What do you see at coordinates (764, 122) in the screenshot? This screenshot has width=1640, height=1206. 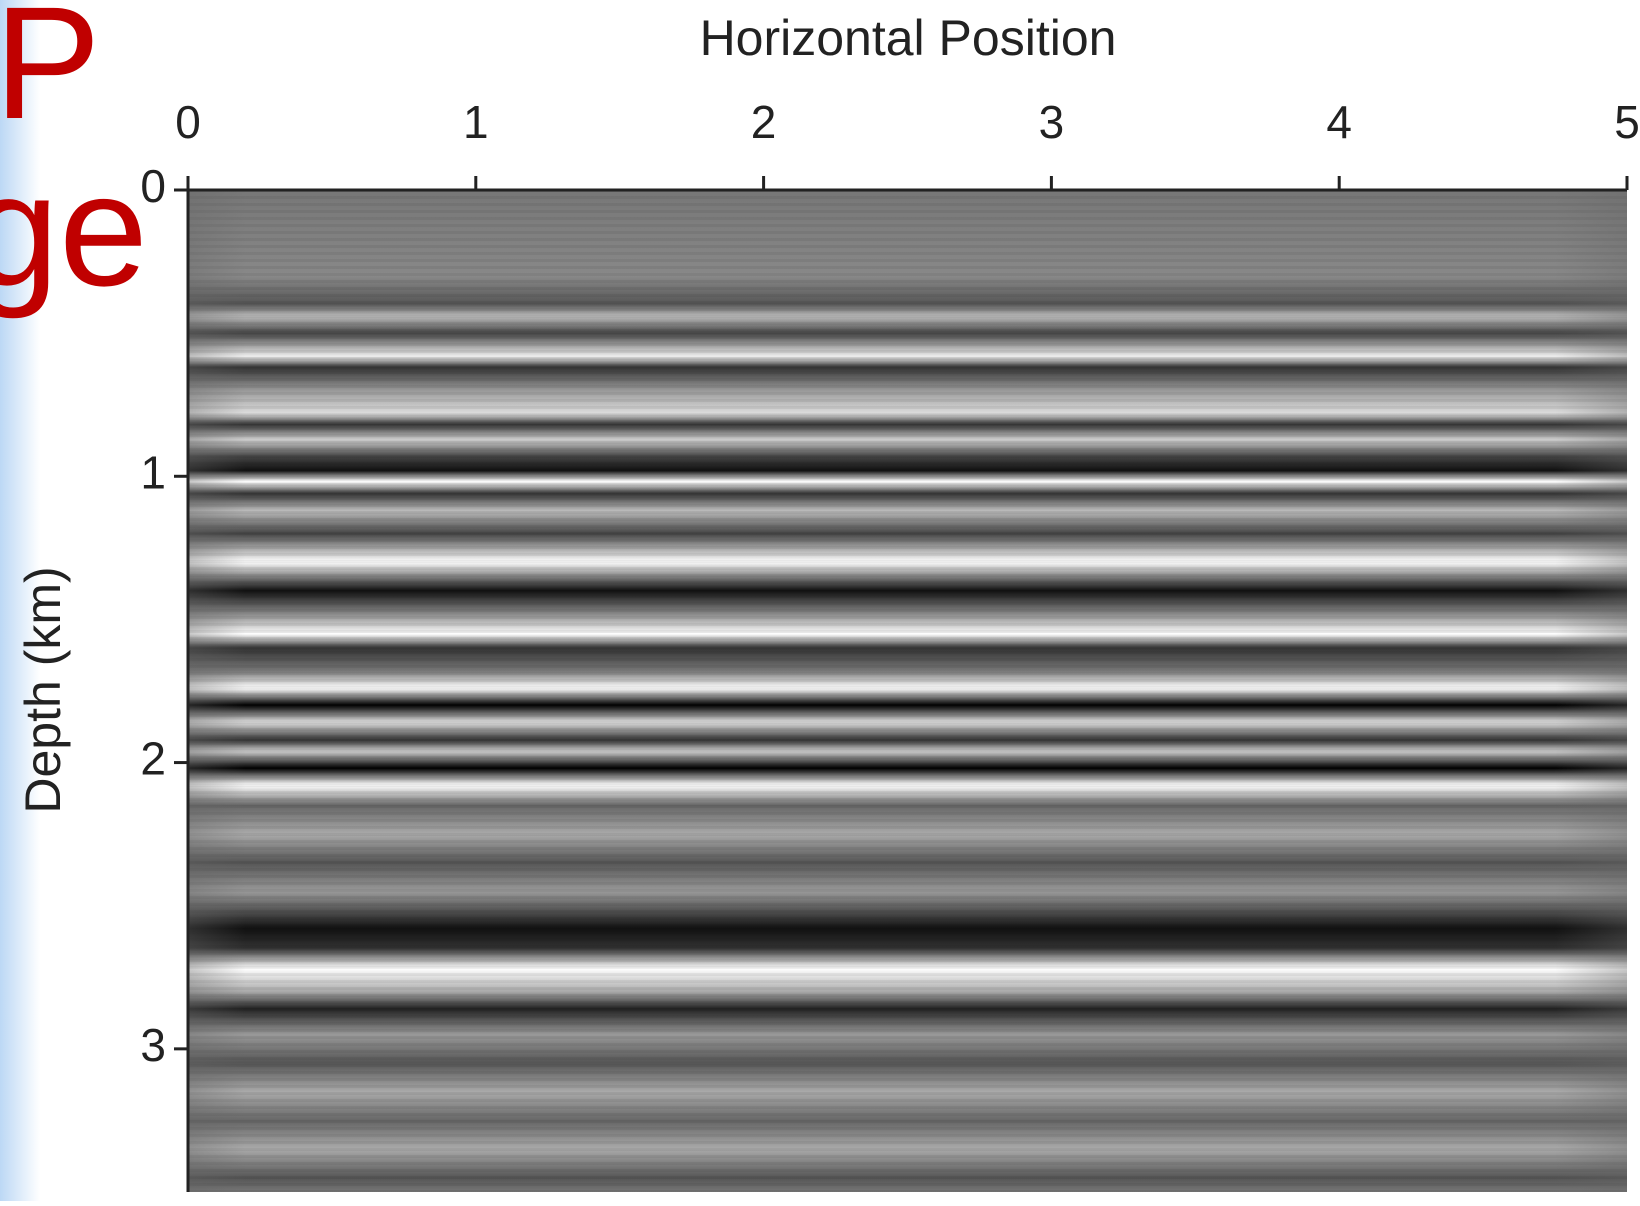 I see `x-tick-label: 2` at bounding box center [764, 122].